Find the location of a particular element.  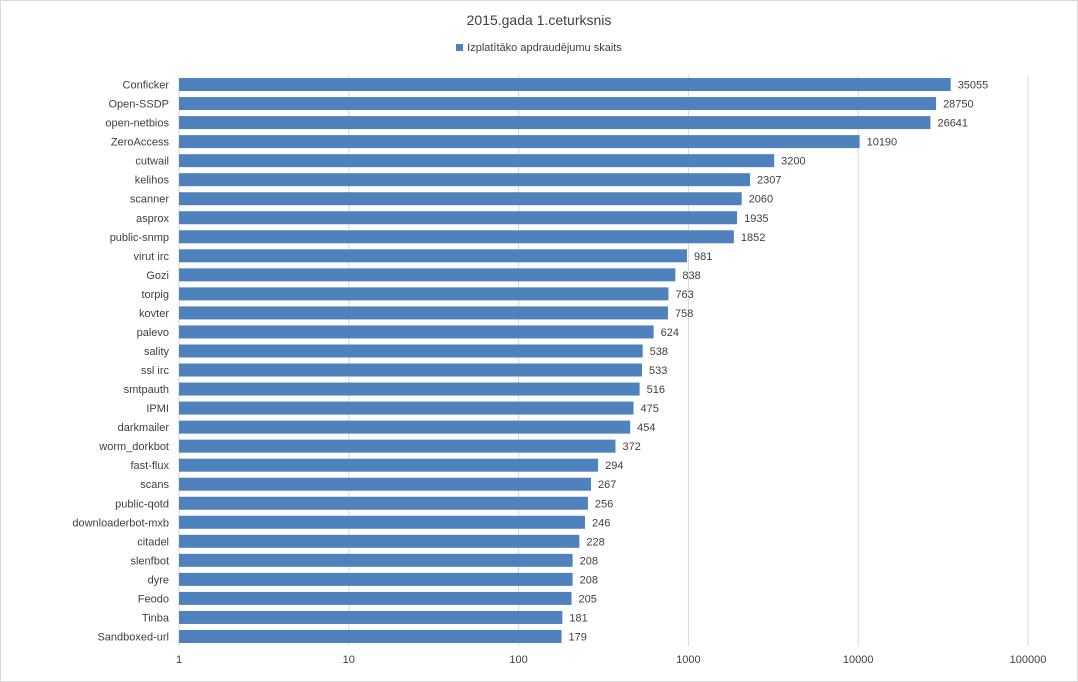

data-label: 758 is located at coordinates (684, 314).